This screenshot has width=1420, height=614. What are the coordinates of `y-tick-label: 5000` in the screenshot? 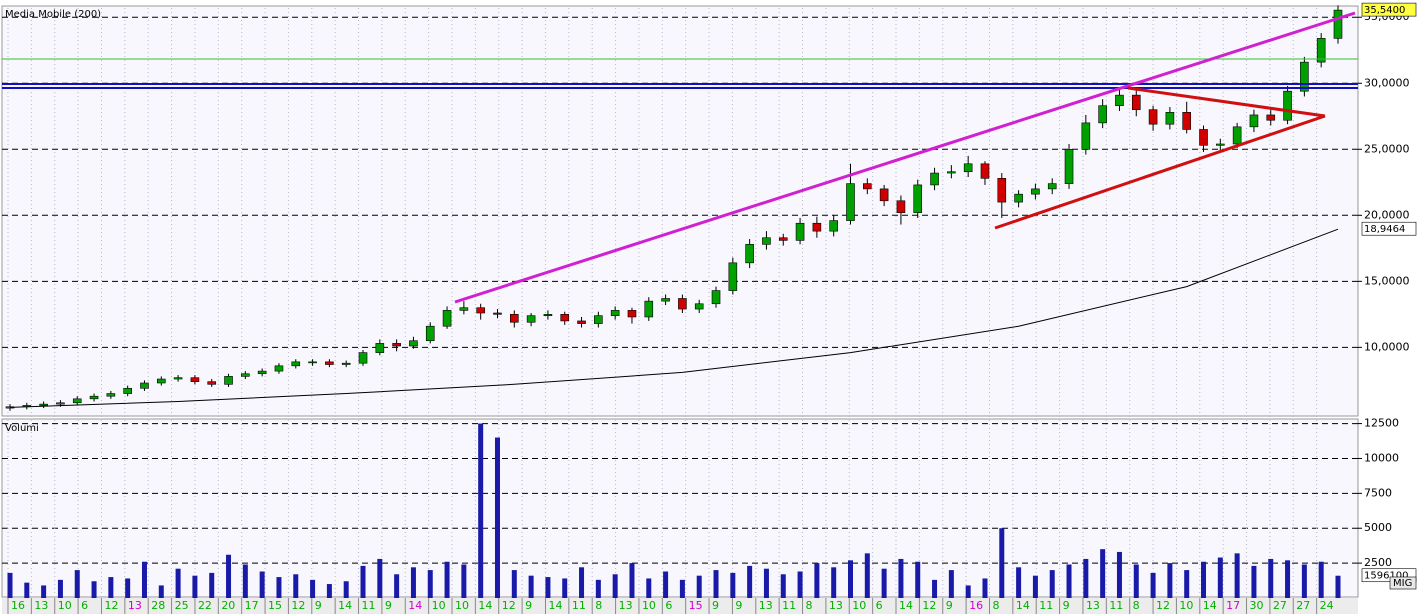 It's located at (1378, 527).